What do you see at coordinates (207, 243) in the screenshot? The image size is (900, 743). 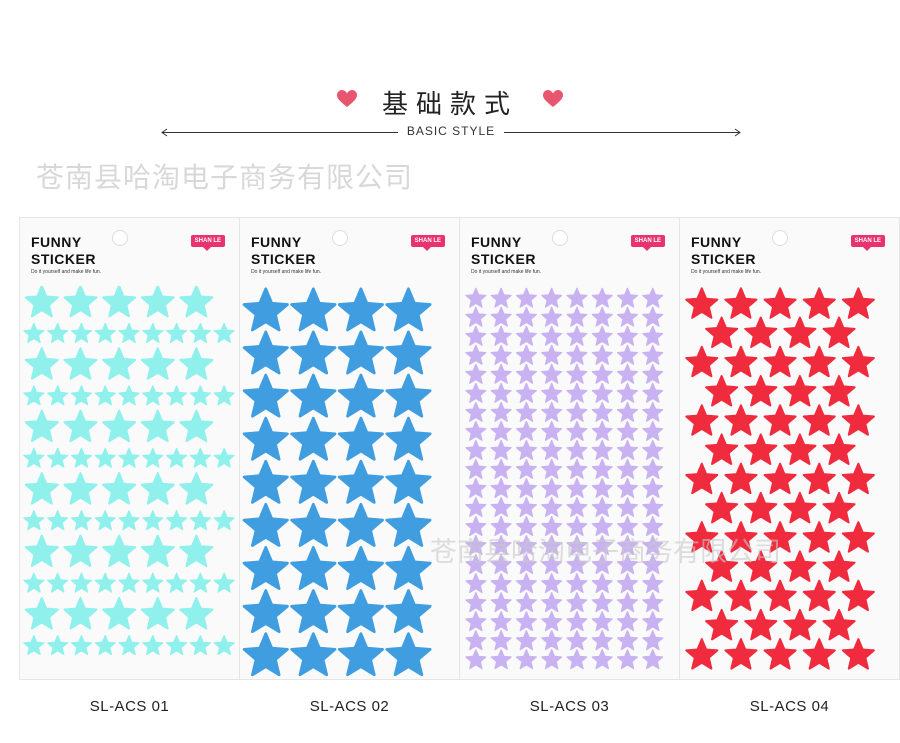 I see `brand-badge: SHAN LE` at bounding box center [207, 243].